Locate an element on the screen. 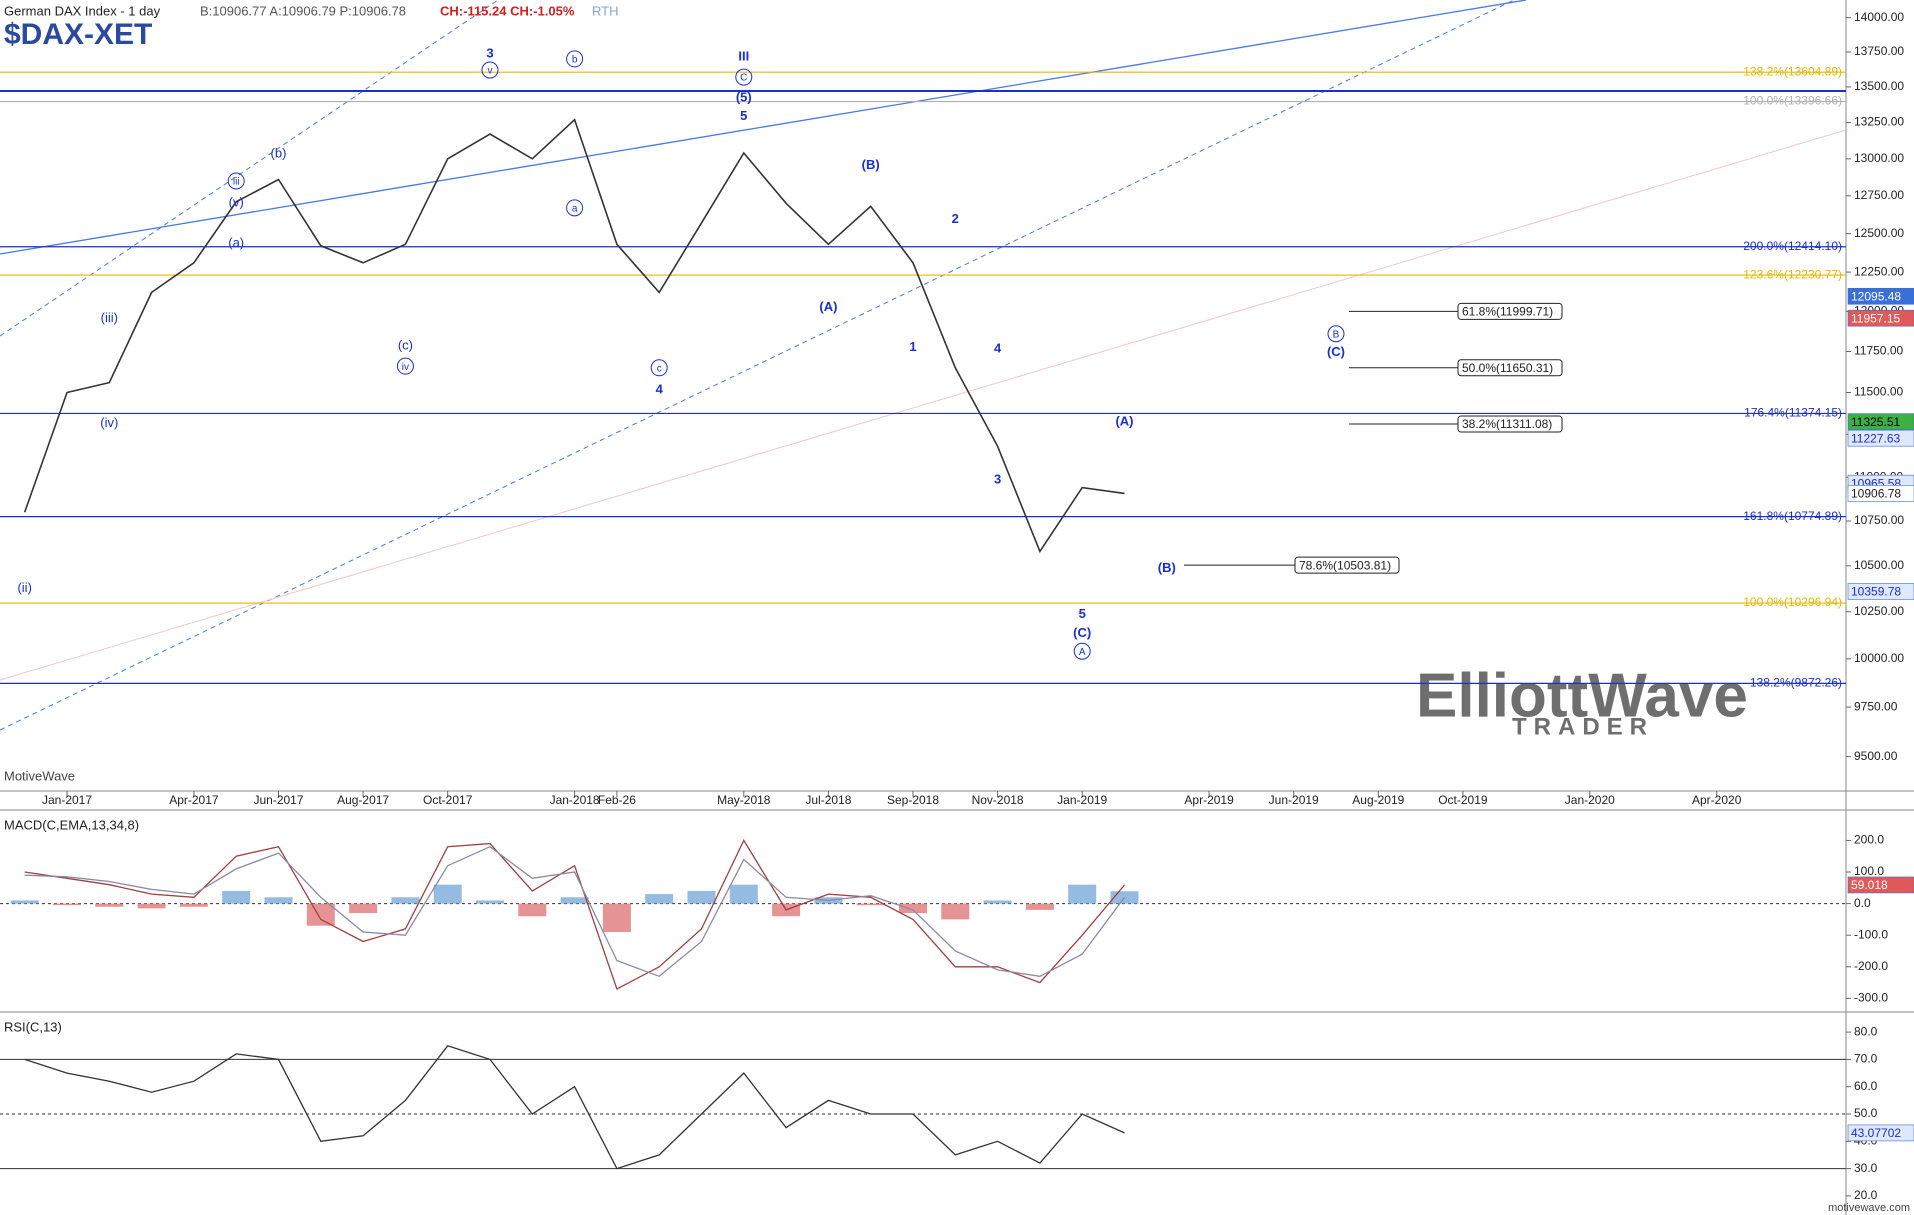 Image resolution: width=1914 pixels, height=1215 pixels. fib-level-label: 100.0%(13396.66) is located at coordinates (1792, 101).